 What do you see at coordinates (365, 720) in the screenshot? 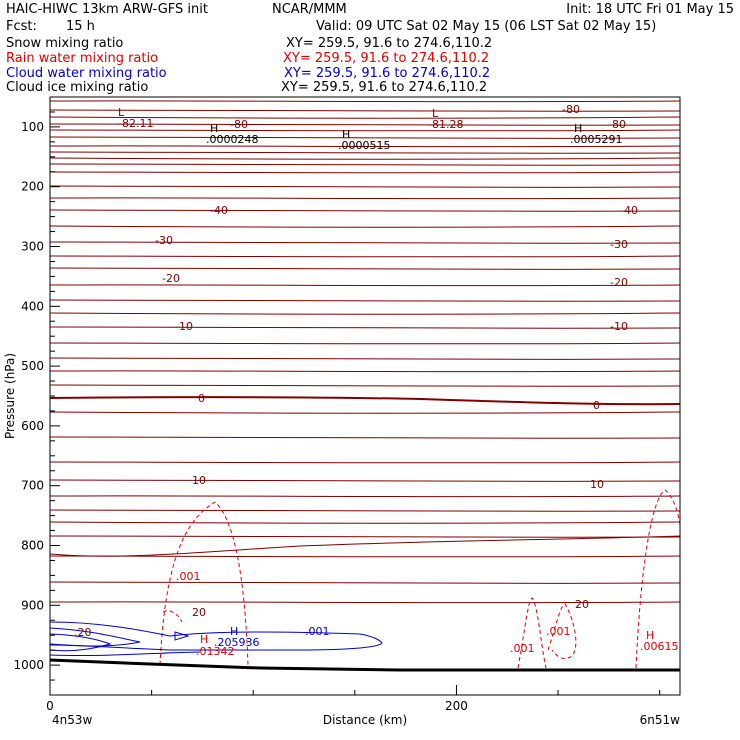
I see `x-axis-label: Distance (km)` at bounding box center [365, 720].